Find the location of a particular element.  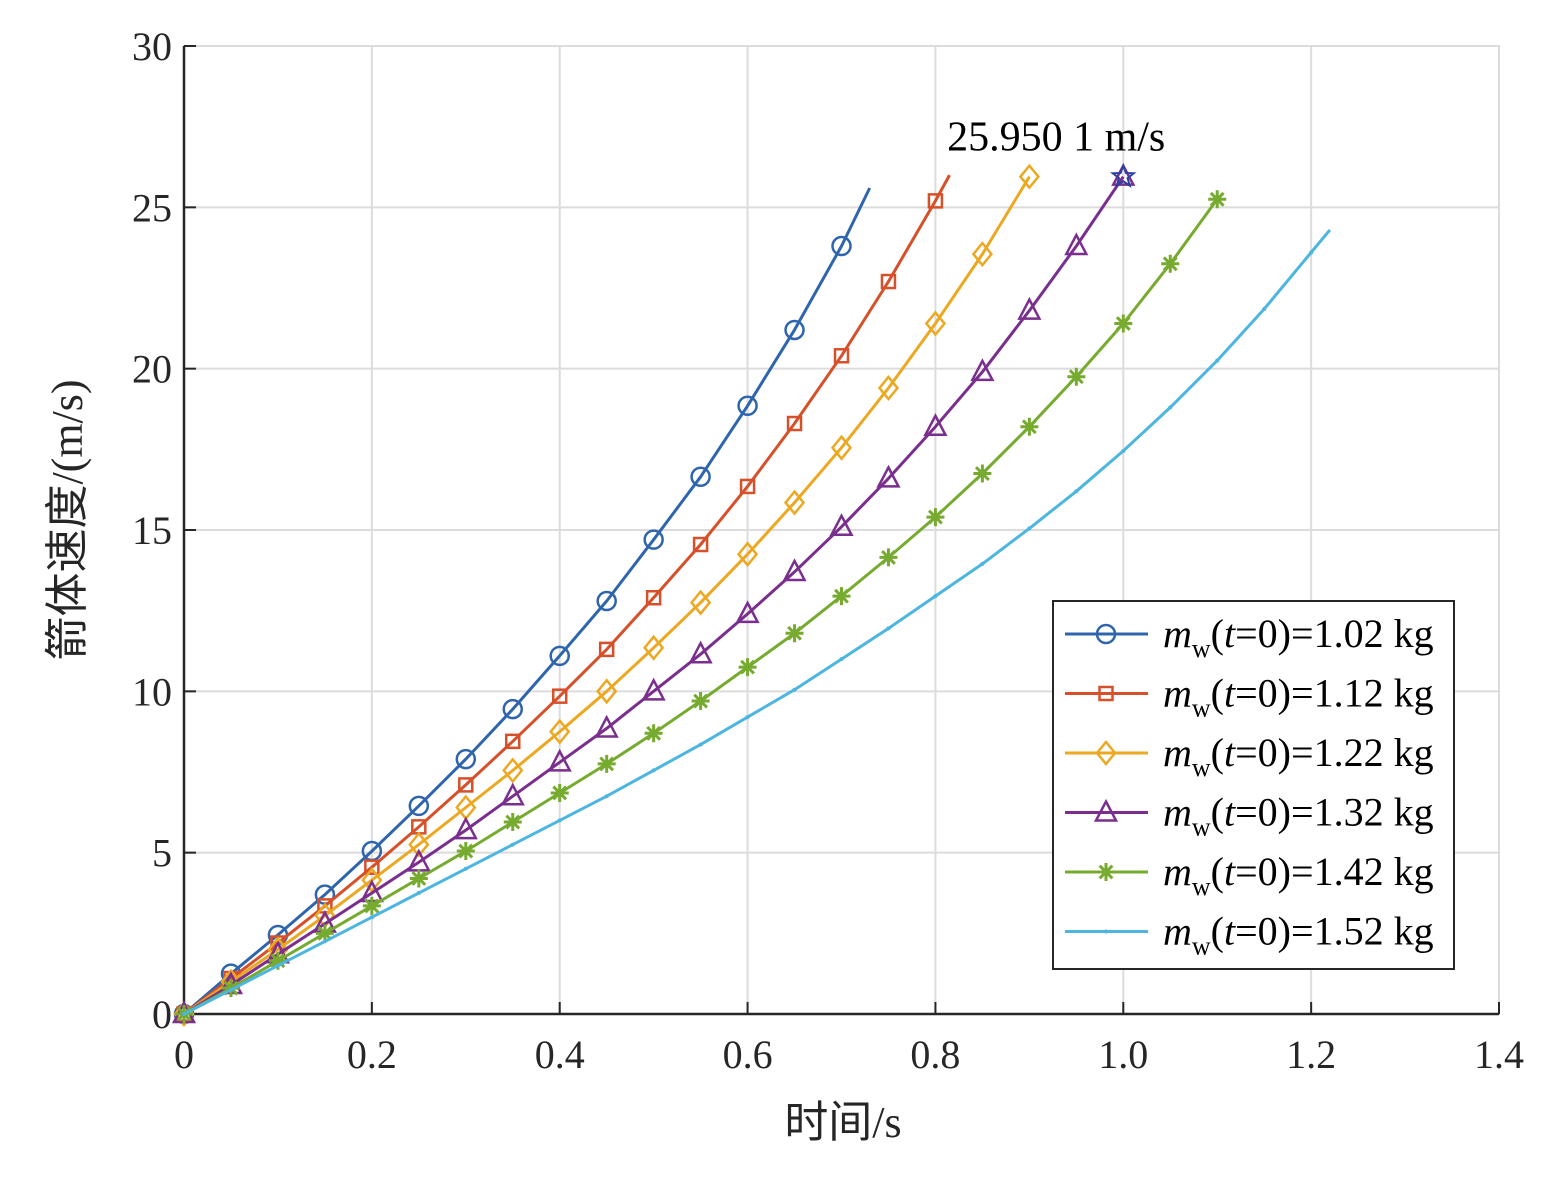

x-tick-label: 0 is located at coordinates (184, 1054).